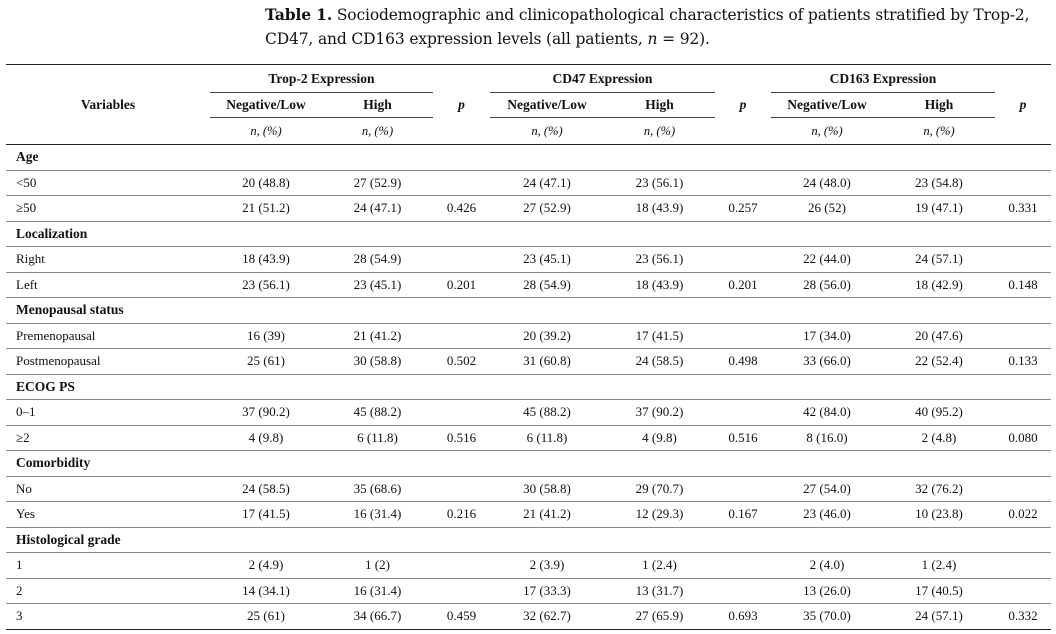 The image size is (1056, 634). What do you see at coordinates (1023, 284) in the screenshot?
I see `p-value-cell: 0.148` at bounding box center [1023, 284].